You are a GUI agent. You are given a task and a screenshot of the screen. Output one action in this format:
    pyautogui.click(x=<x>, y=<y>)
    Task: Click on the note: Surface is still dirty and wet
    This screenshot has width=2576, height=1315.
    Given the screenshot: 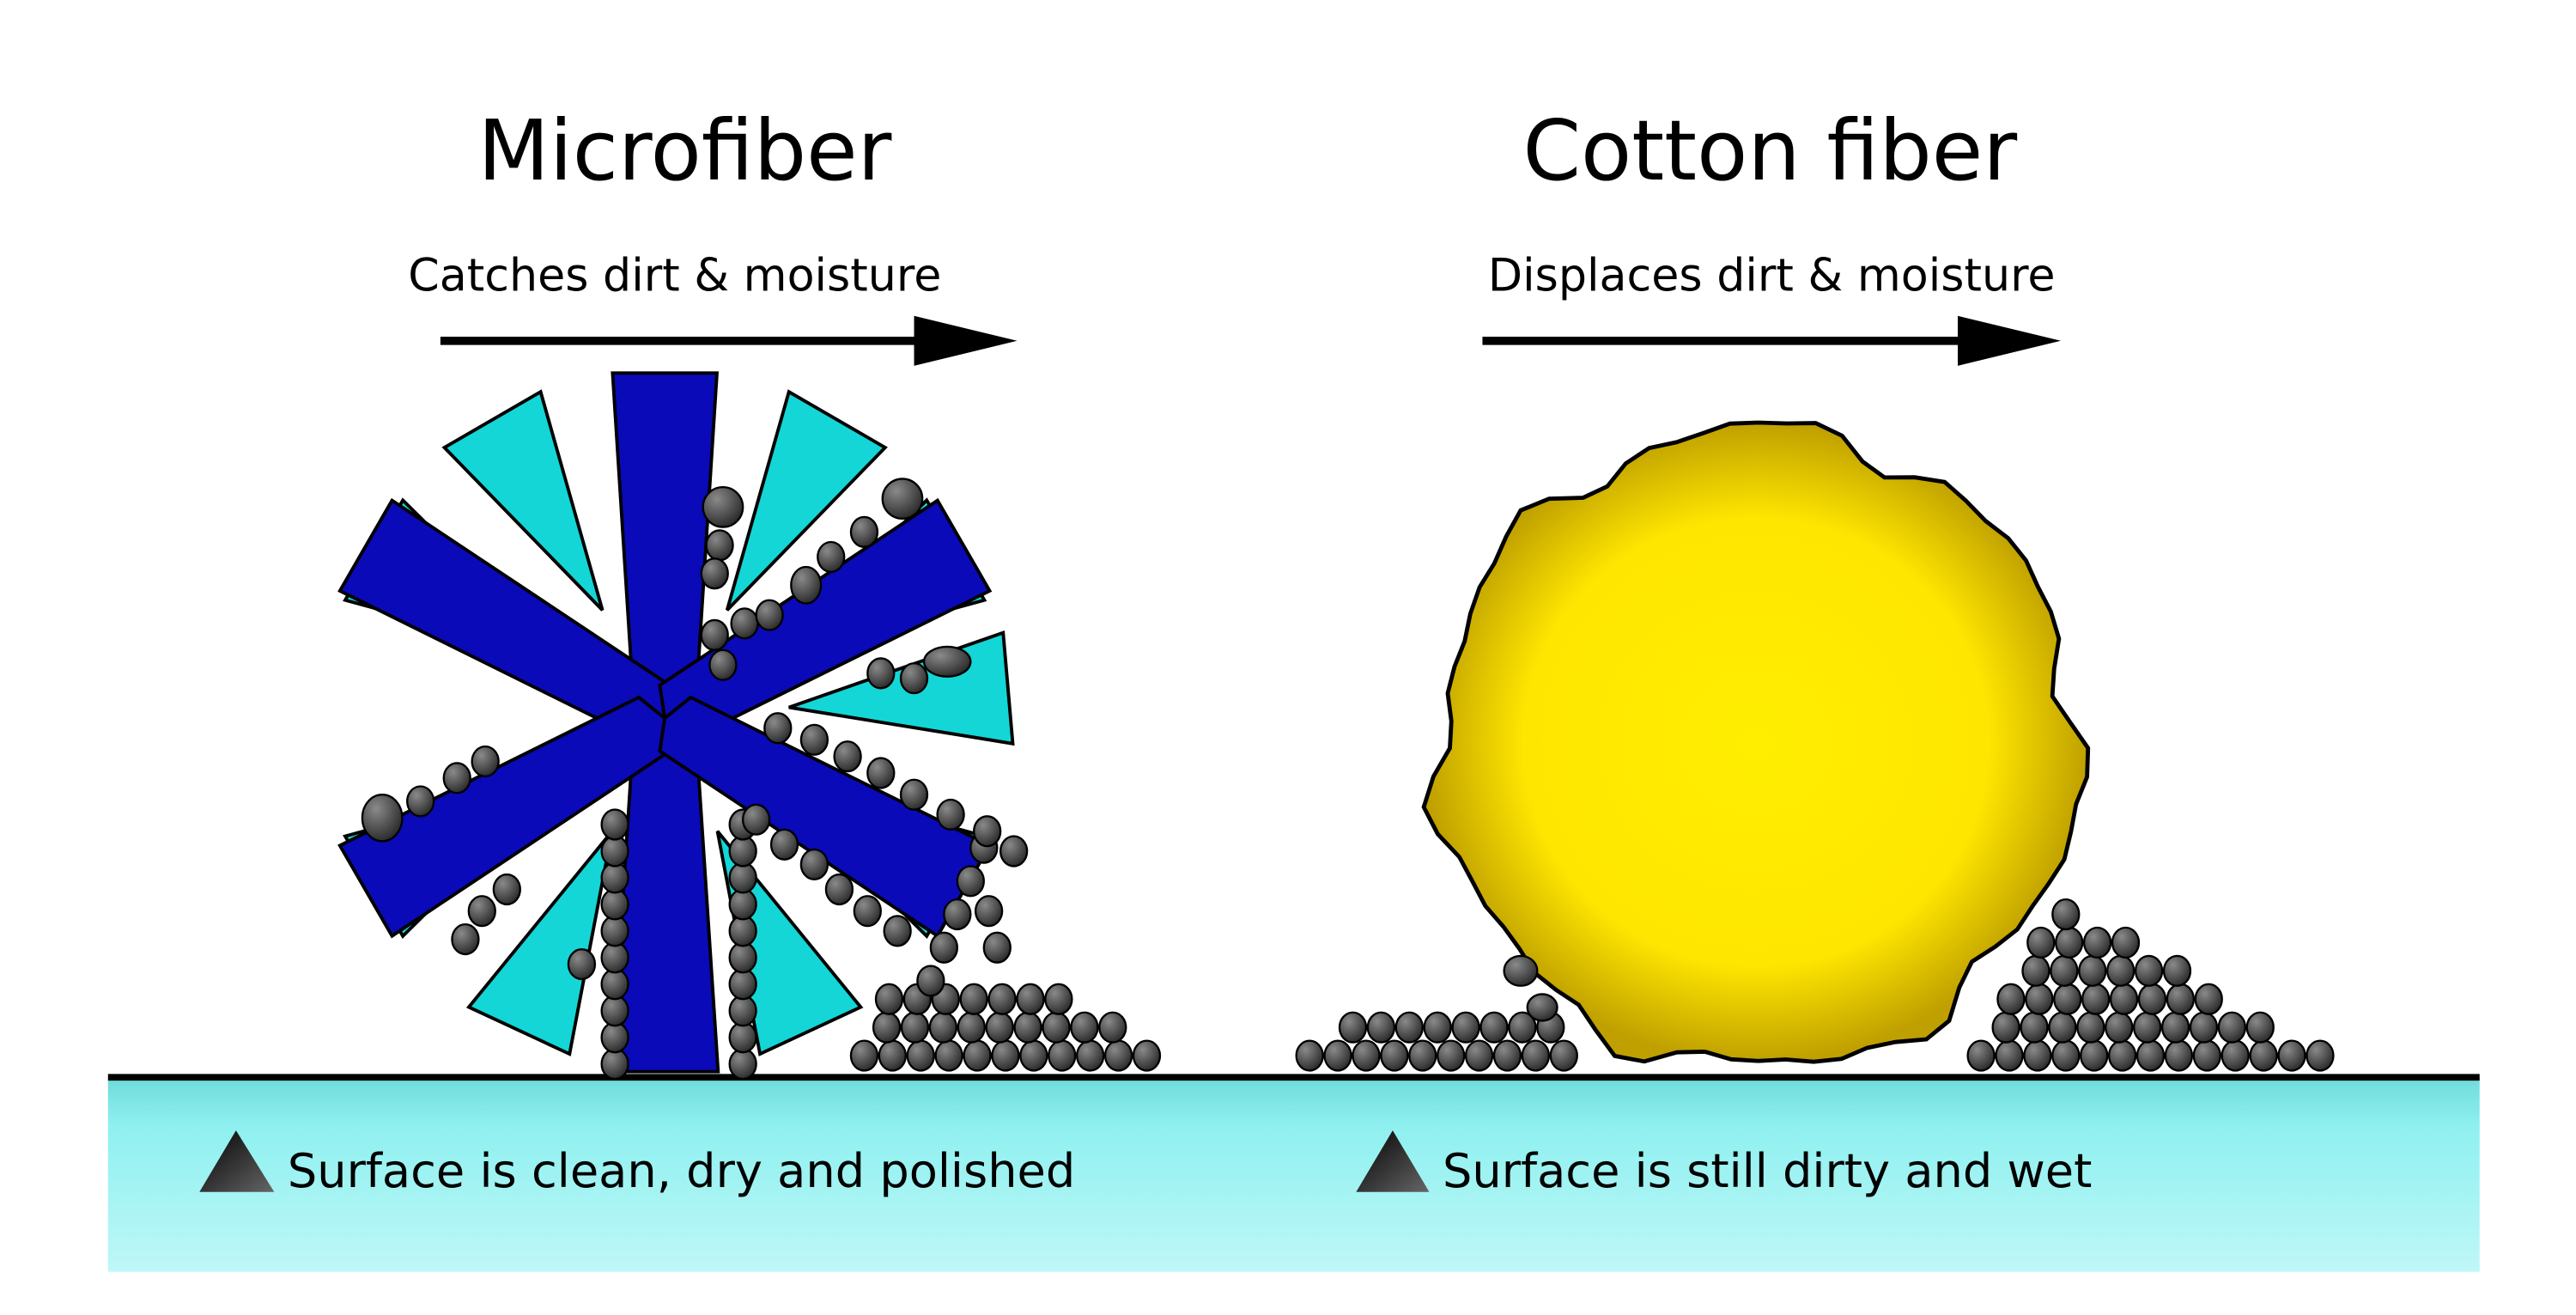 What is the action you would take?
    pyautogui.click(x=1768, y=1171)
    